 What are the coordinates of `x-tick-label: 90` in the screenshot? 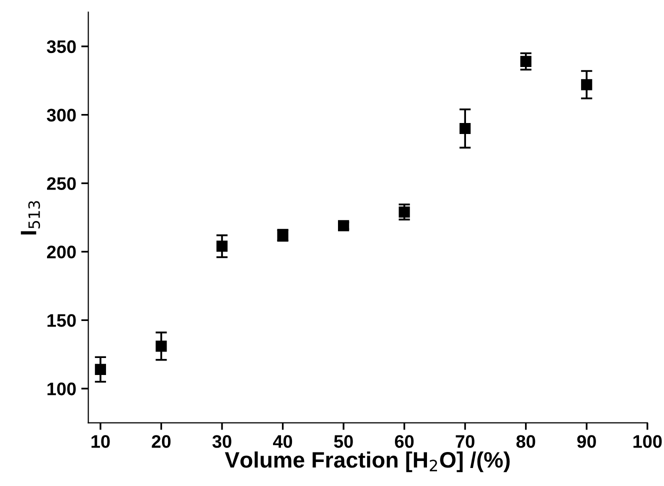 It's located at (586, 441).